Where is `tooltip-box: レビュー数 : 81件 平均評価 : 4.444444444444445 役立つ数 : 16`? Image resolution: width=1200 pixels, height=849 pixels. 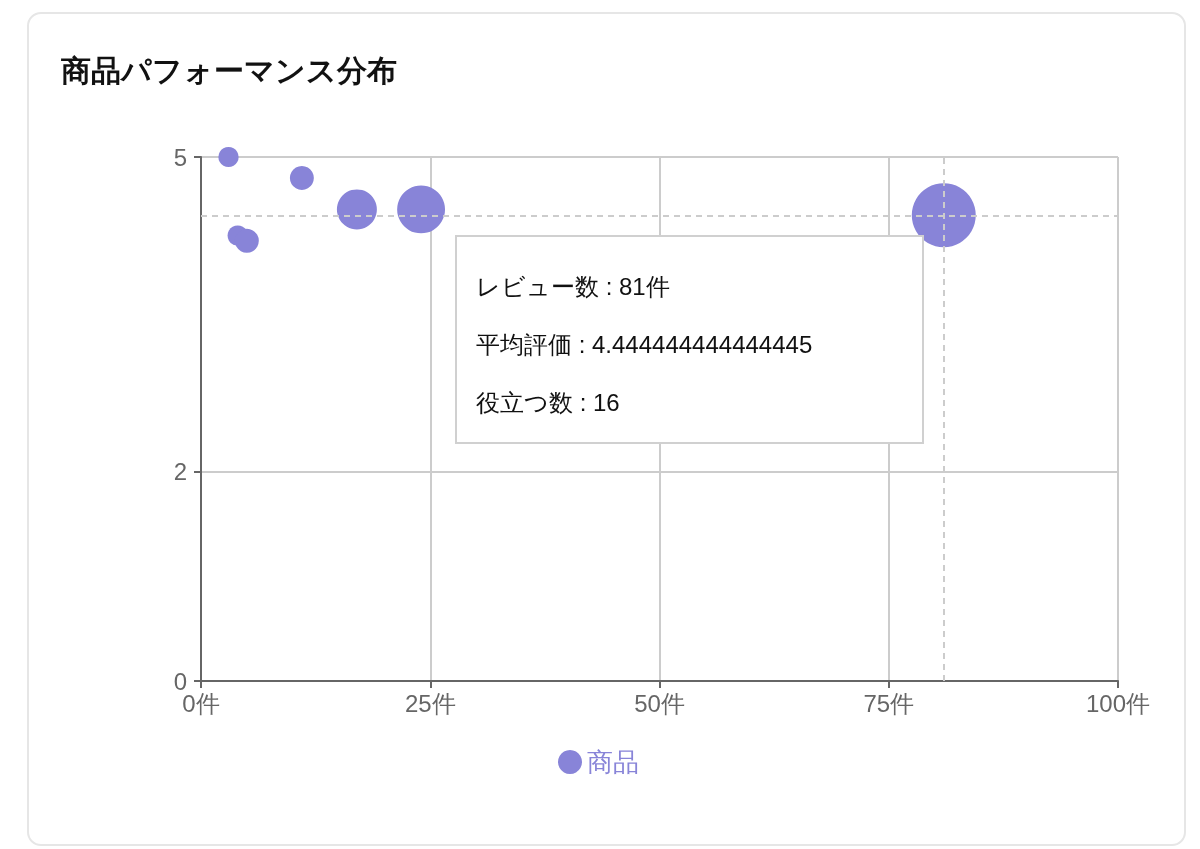 tooltip-box: レビュー数 : 81件 平均評価 : 4.444444444444445 役立つ数 : 16 is located at coordinates (689, 339).